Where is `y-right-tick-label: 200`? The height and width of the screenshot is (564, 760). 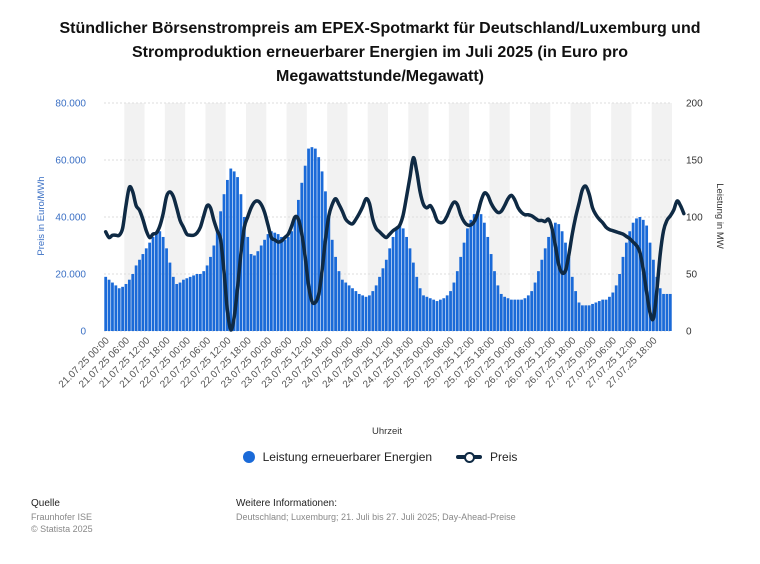
y-right-tick-label: 200 is located at coordinates (694, 104).